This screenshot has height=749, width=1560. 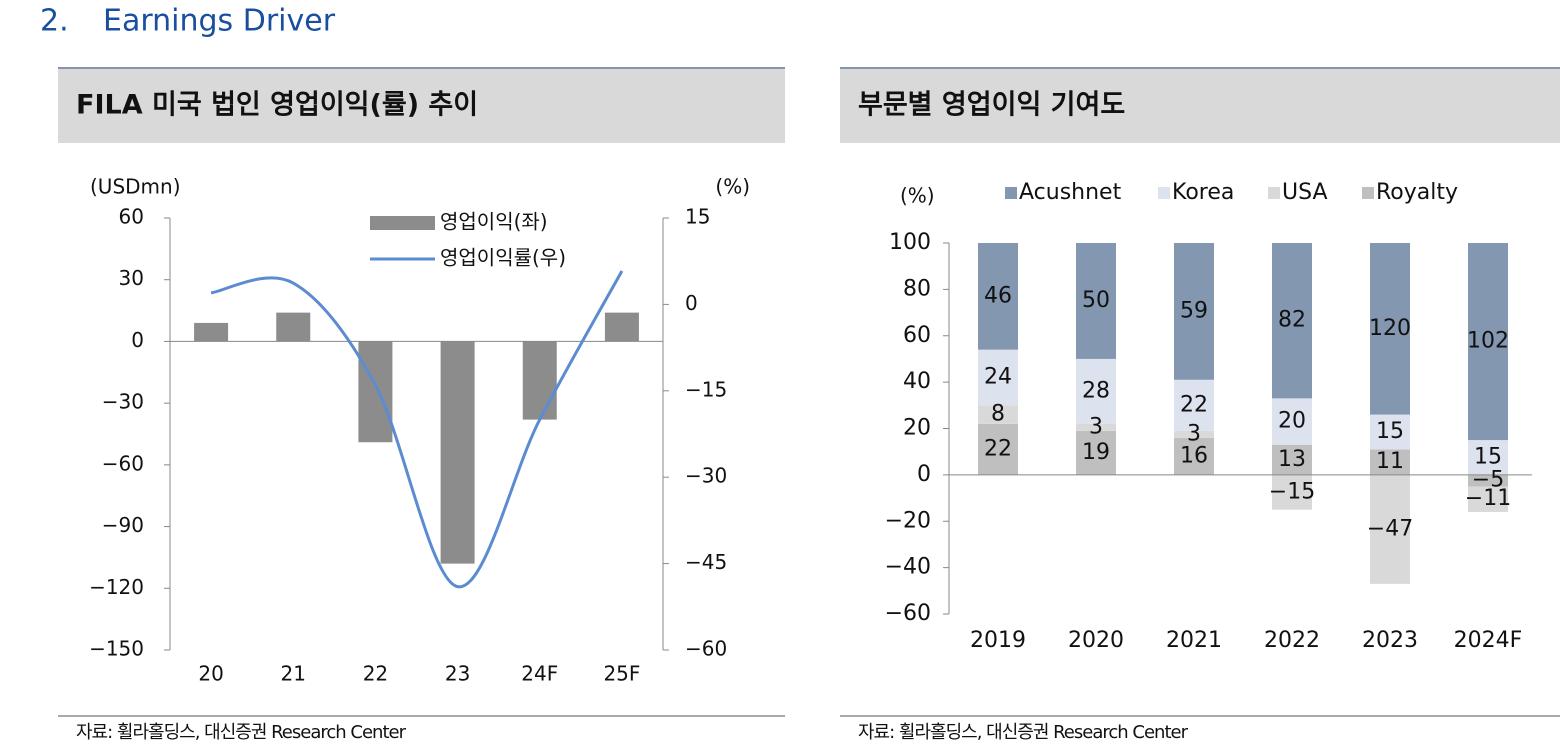 What do you see at coordinates (116, 649) in the screenshot?
I see `y-tick-label: −150` at bounding box center [116, 649].